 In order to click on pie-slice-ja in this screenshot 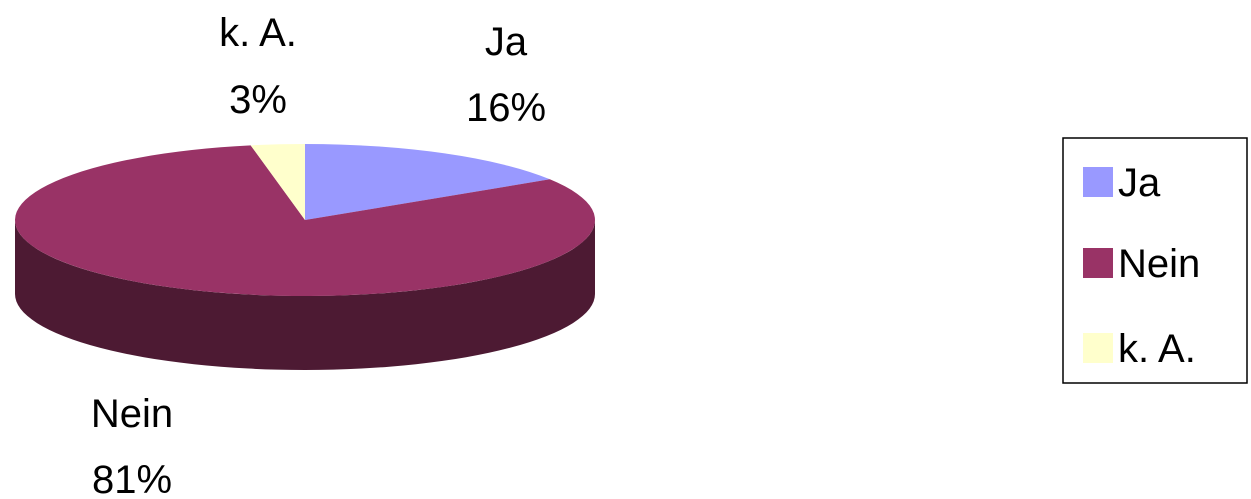, I will do `click(427, 182)`.